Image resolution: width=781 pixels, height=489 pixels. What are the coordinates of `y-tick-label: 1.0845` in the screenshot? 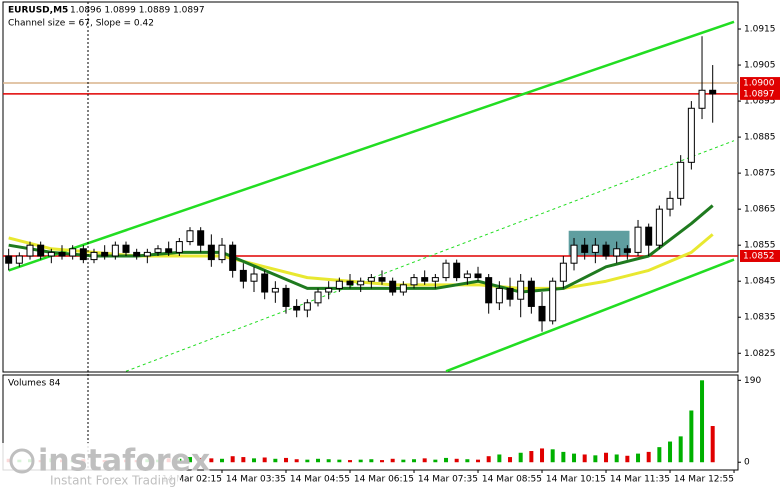 It's located at (760, 282).